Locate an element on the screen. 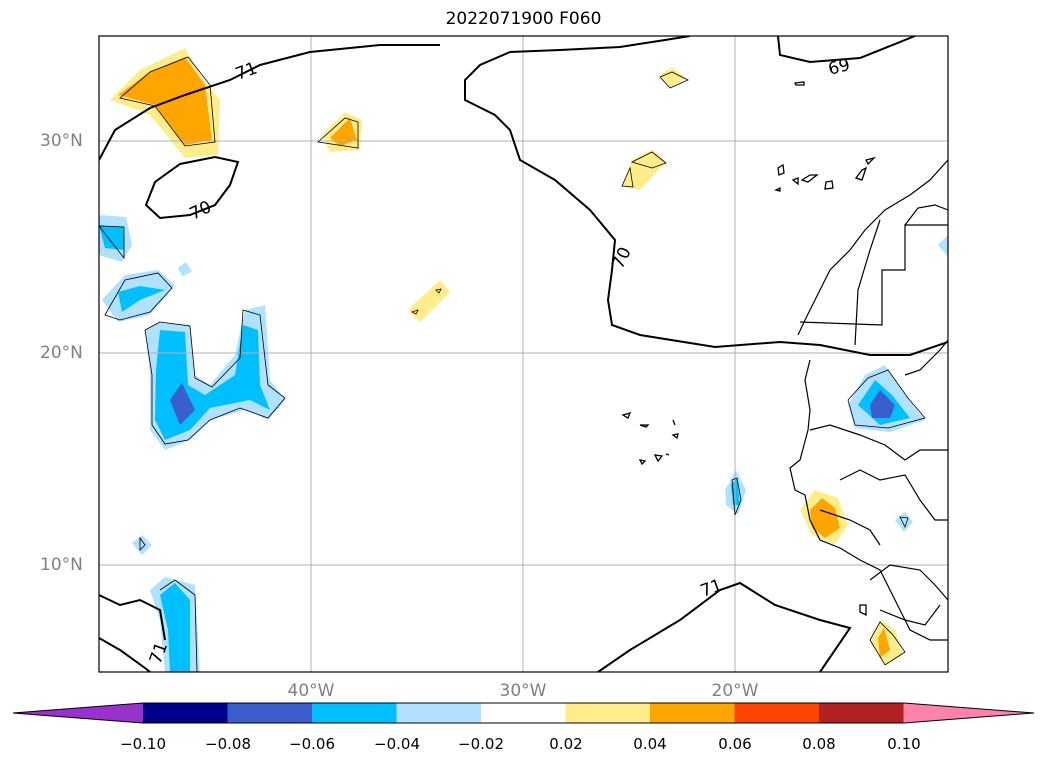 The height and width of the screenshot is (763, 1047). lon-label: 30°W is located at coordinates (523, 691).